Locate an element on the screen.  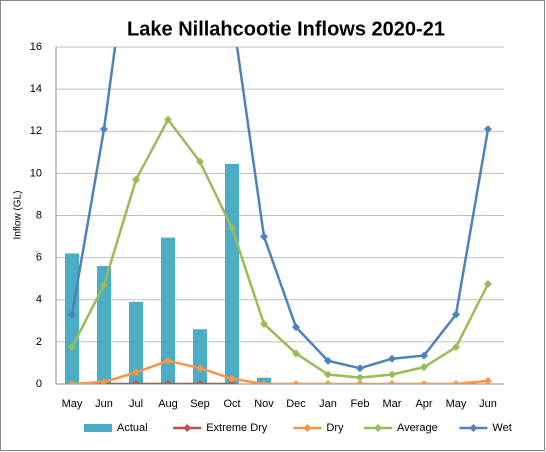
legend-label: Average is located at coordinates (417, 428).